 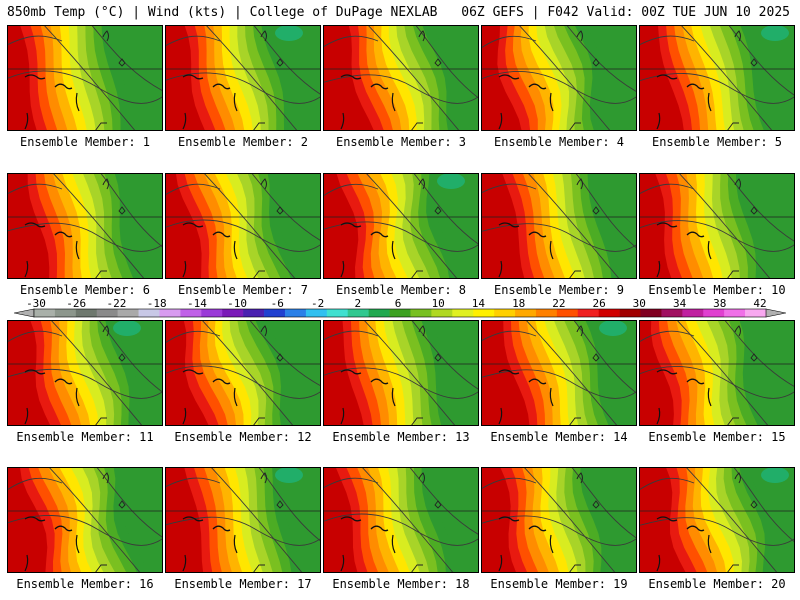 What do you see at coordinates (401, 437) in the screenshot?
I see `panel-label: Ensemble Member: 13` at bounding box center [401, 437].